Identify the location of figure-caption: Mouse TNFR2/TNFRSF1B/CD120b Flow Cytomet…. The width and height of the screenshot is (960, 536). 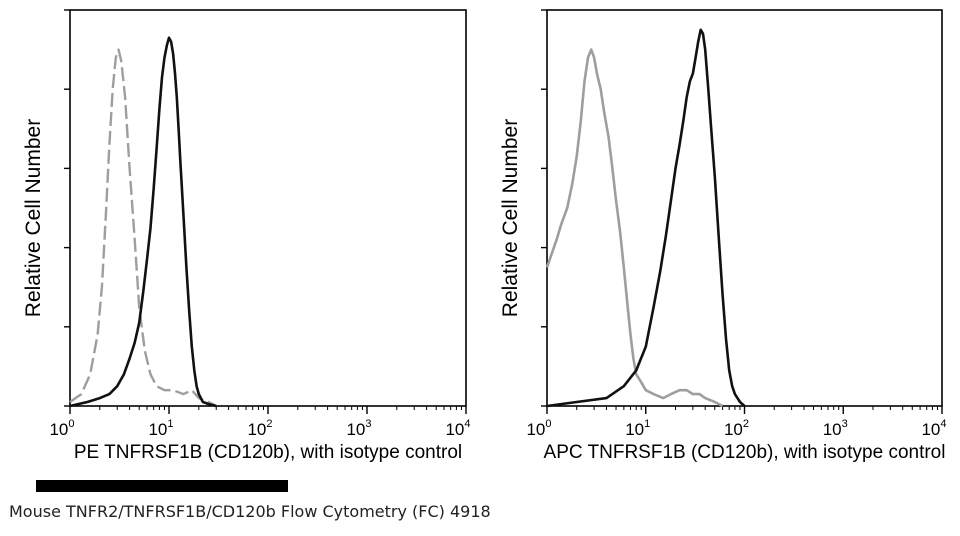
(250, 511).